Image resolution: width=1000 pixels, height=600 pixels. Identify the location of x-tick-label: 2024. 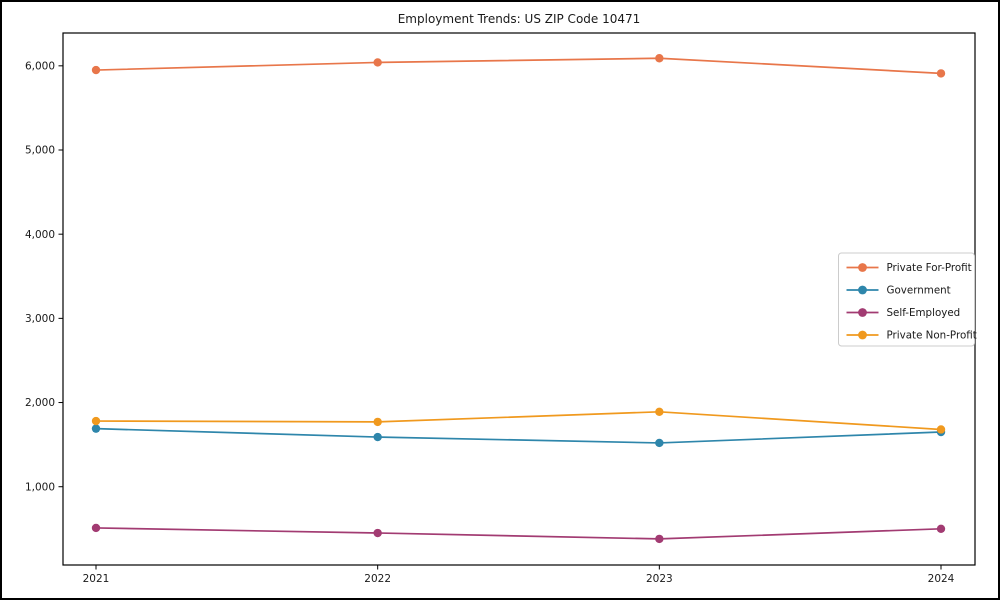
(941, 579).